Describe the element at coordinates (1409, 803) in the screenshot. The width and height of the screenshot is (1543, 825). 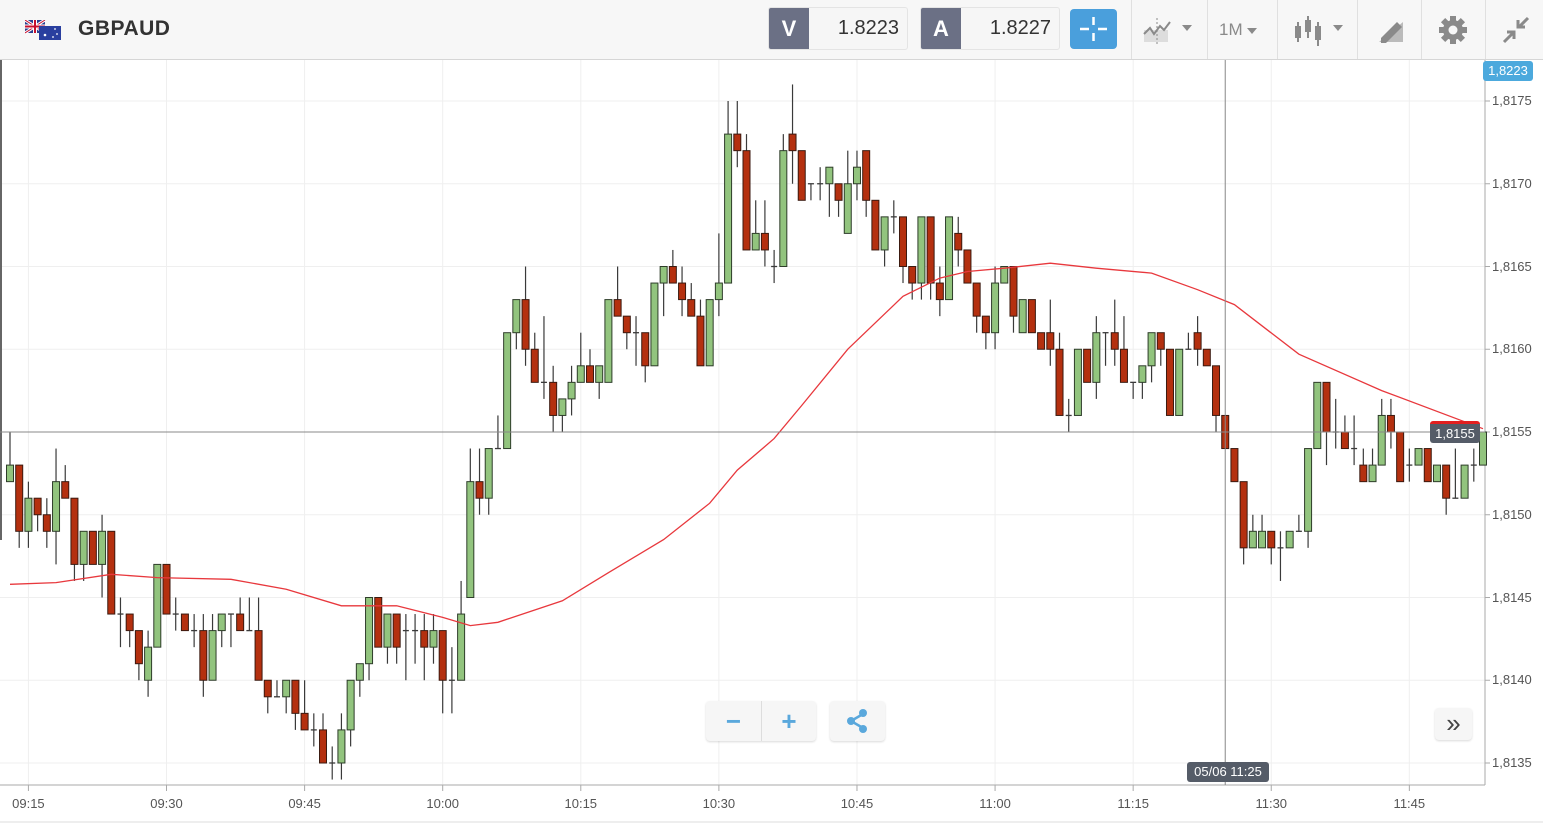
I see `x-tick-label: 11:45` at that location.